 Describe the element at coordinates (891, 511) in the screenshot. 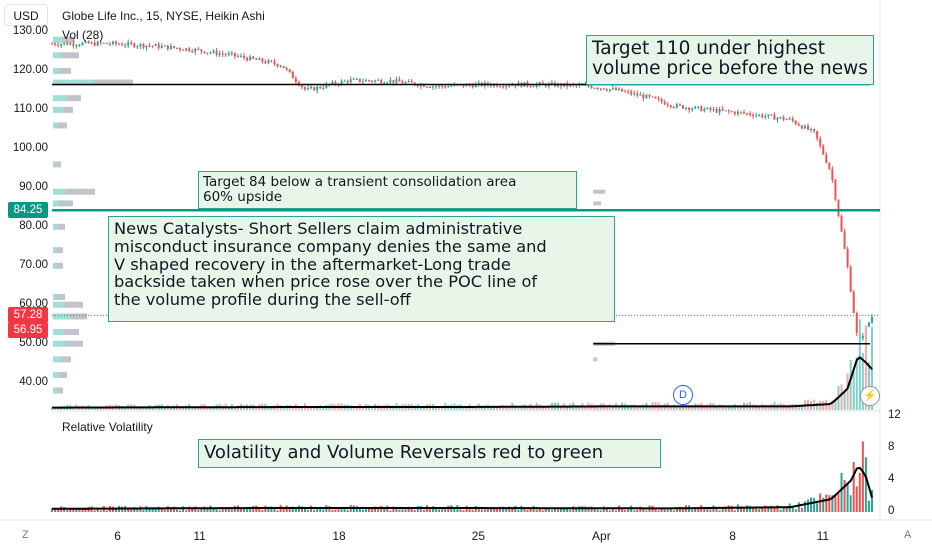

I see `volatility-tick-label: 0` at that location.